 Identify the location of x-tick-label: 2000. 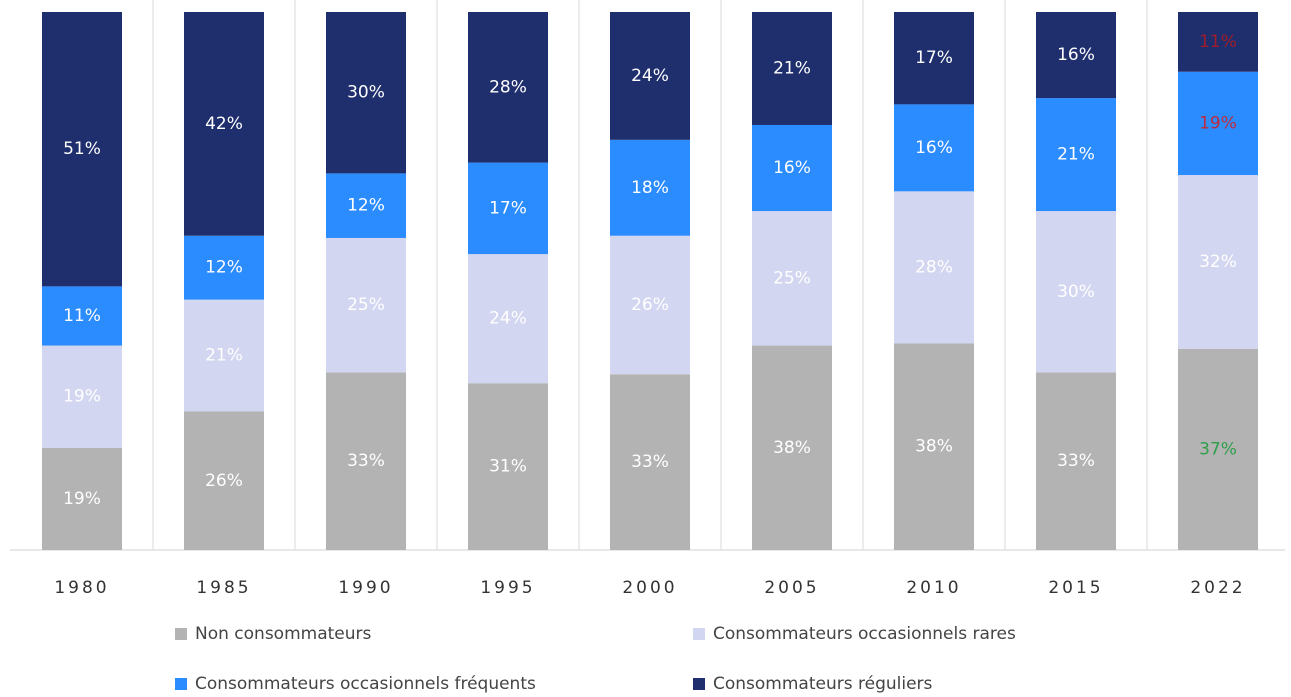
(649, 588).